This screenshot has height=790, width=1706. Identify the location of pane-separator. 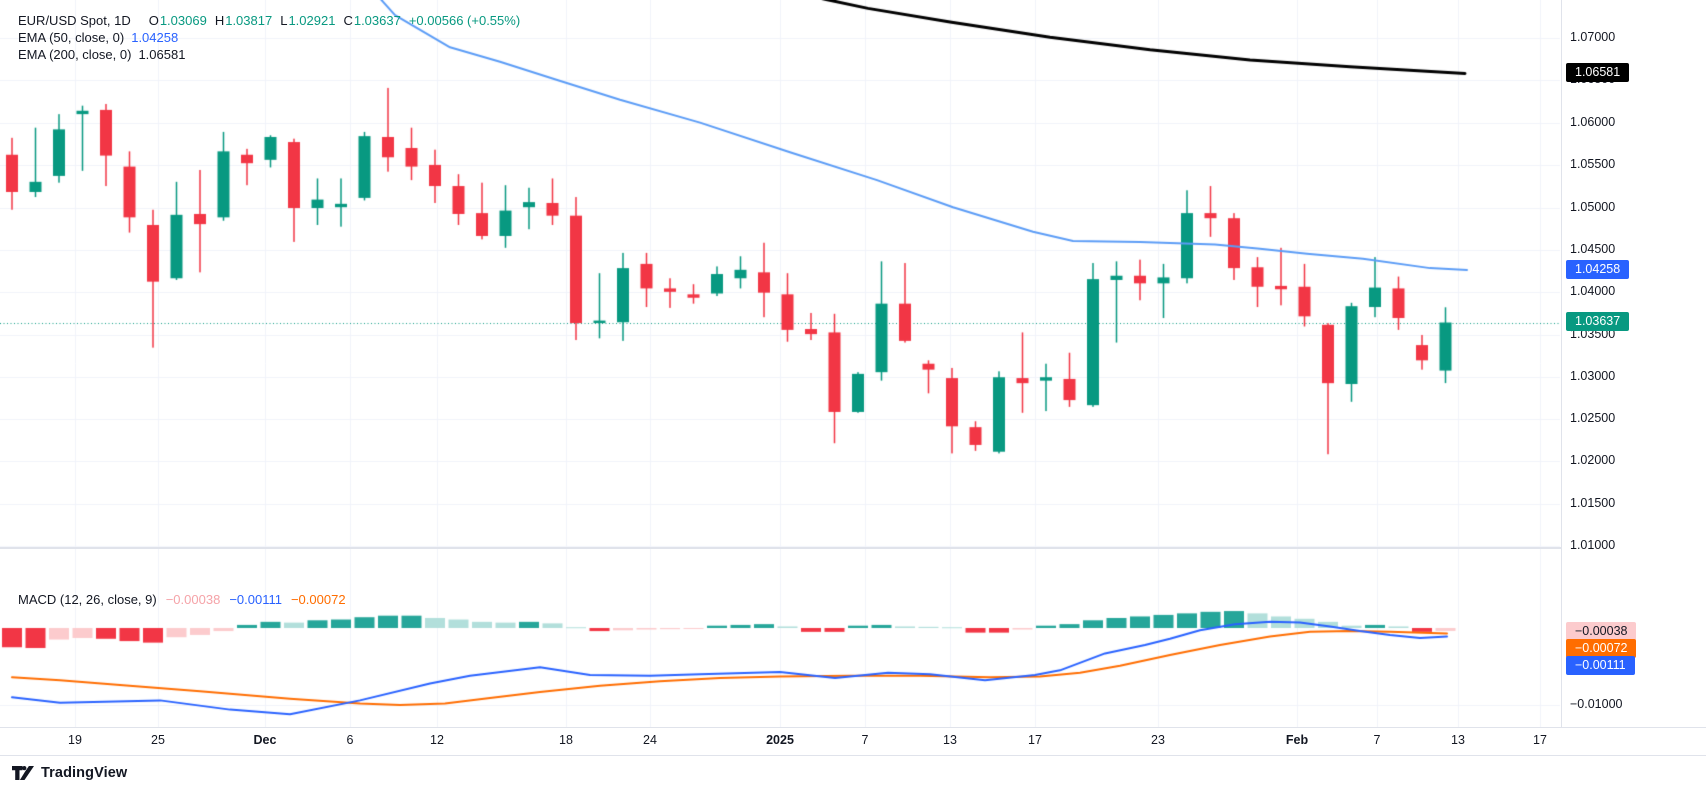
(853, 548).